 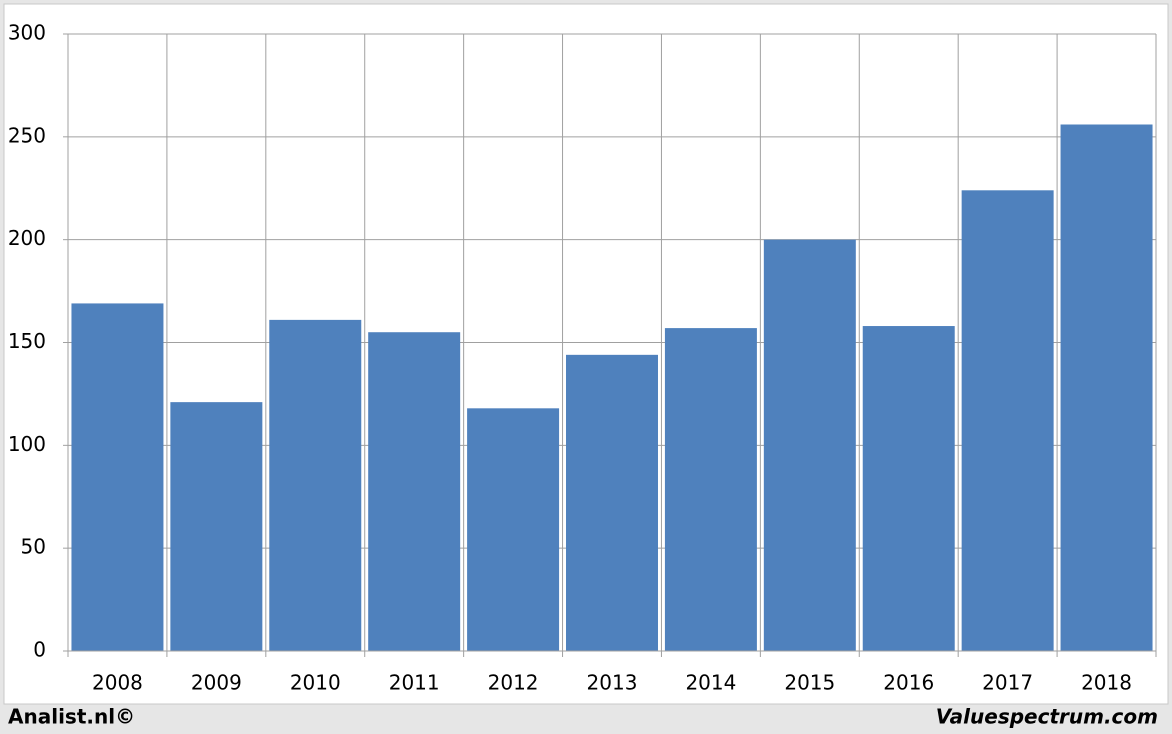 What do you see at coordinates (27, 238) in the screenshot?
I see `y-tick-label: 200` at bounding box center [27, 238].